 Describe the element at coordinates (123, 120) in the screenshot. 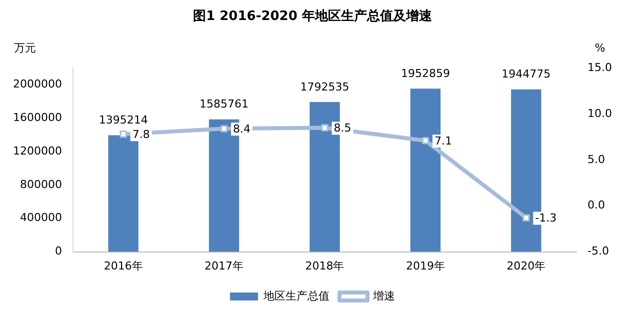

I see `data-label: 1395214` at that location.